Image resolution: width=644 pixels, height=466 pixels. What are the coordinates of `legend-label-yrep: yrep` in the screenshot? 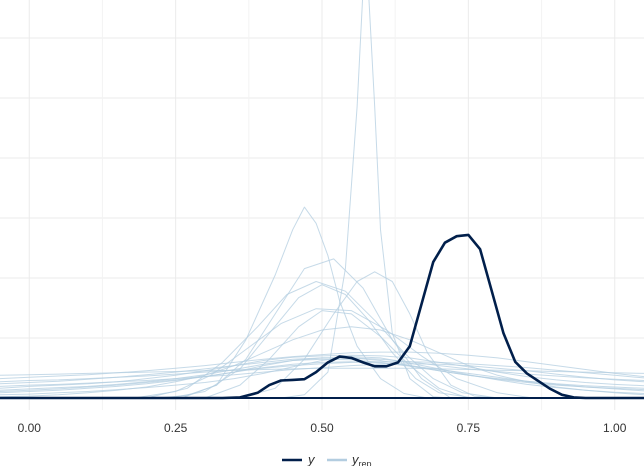 It's located at (361, 459).